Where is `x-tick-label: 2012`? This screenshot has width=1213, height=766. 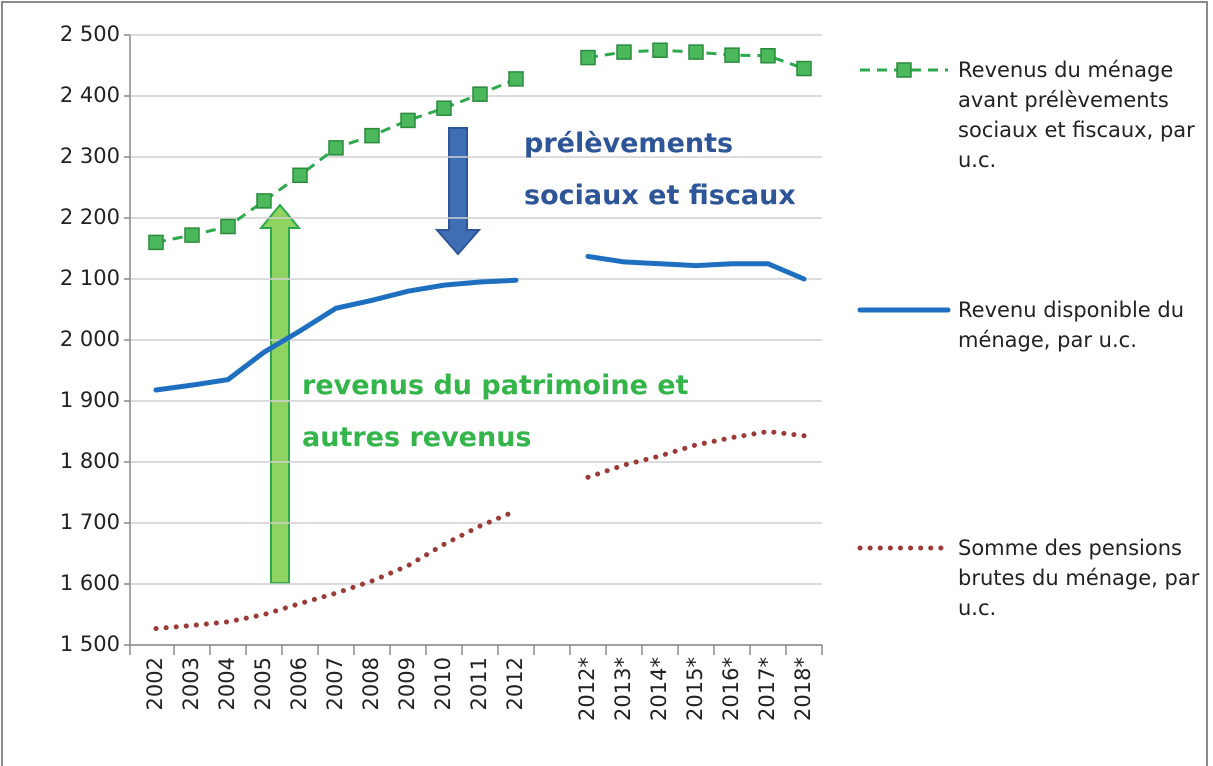 x-tick-label: 2012 is located at coordinates (515, 683).